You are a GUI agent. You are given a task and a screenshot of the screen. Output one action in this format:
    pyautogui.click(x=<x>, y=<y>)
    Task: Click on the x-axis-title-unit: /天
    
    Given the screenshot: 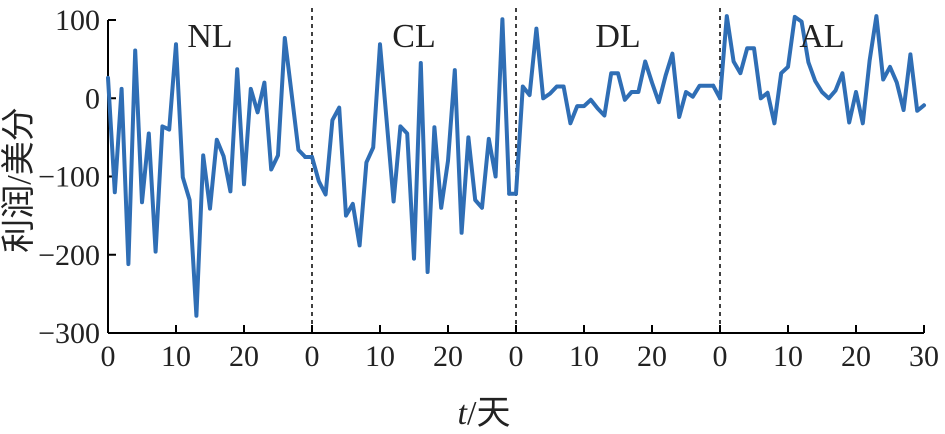 What is the action you would take?
    pyautogui.click(x=488, y=413)
    